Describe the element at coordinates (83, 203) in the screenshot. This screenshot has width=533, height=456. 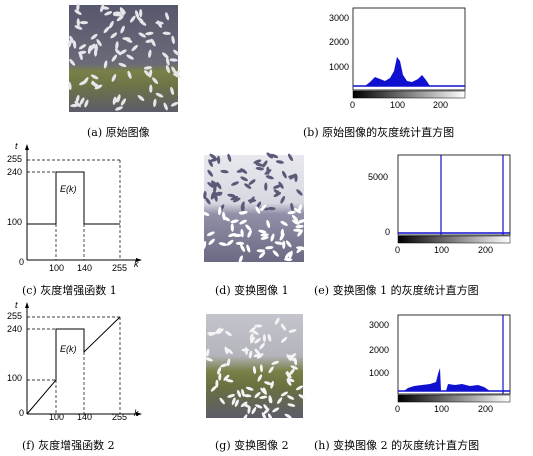
I see `function-1-plot` at that location.